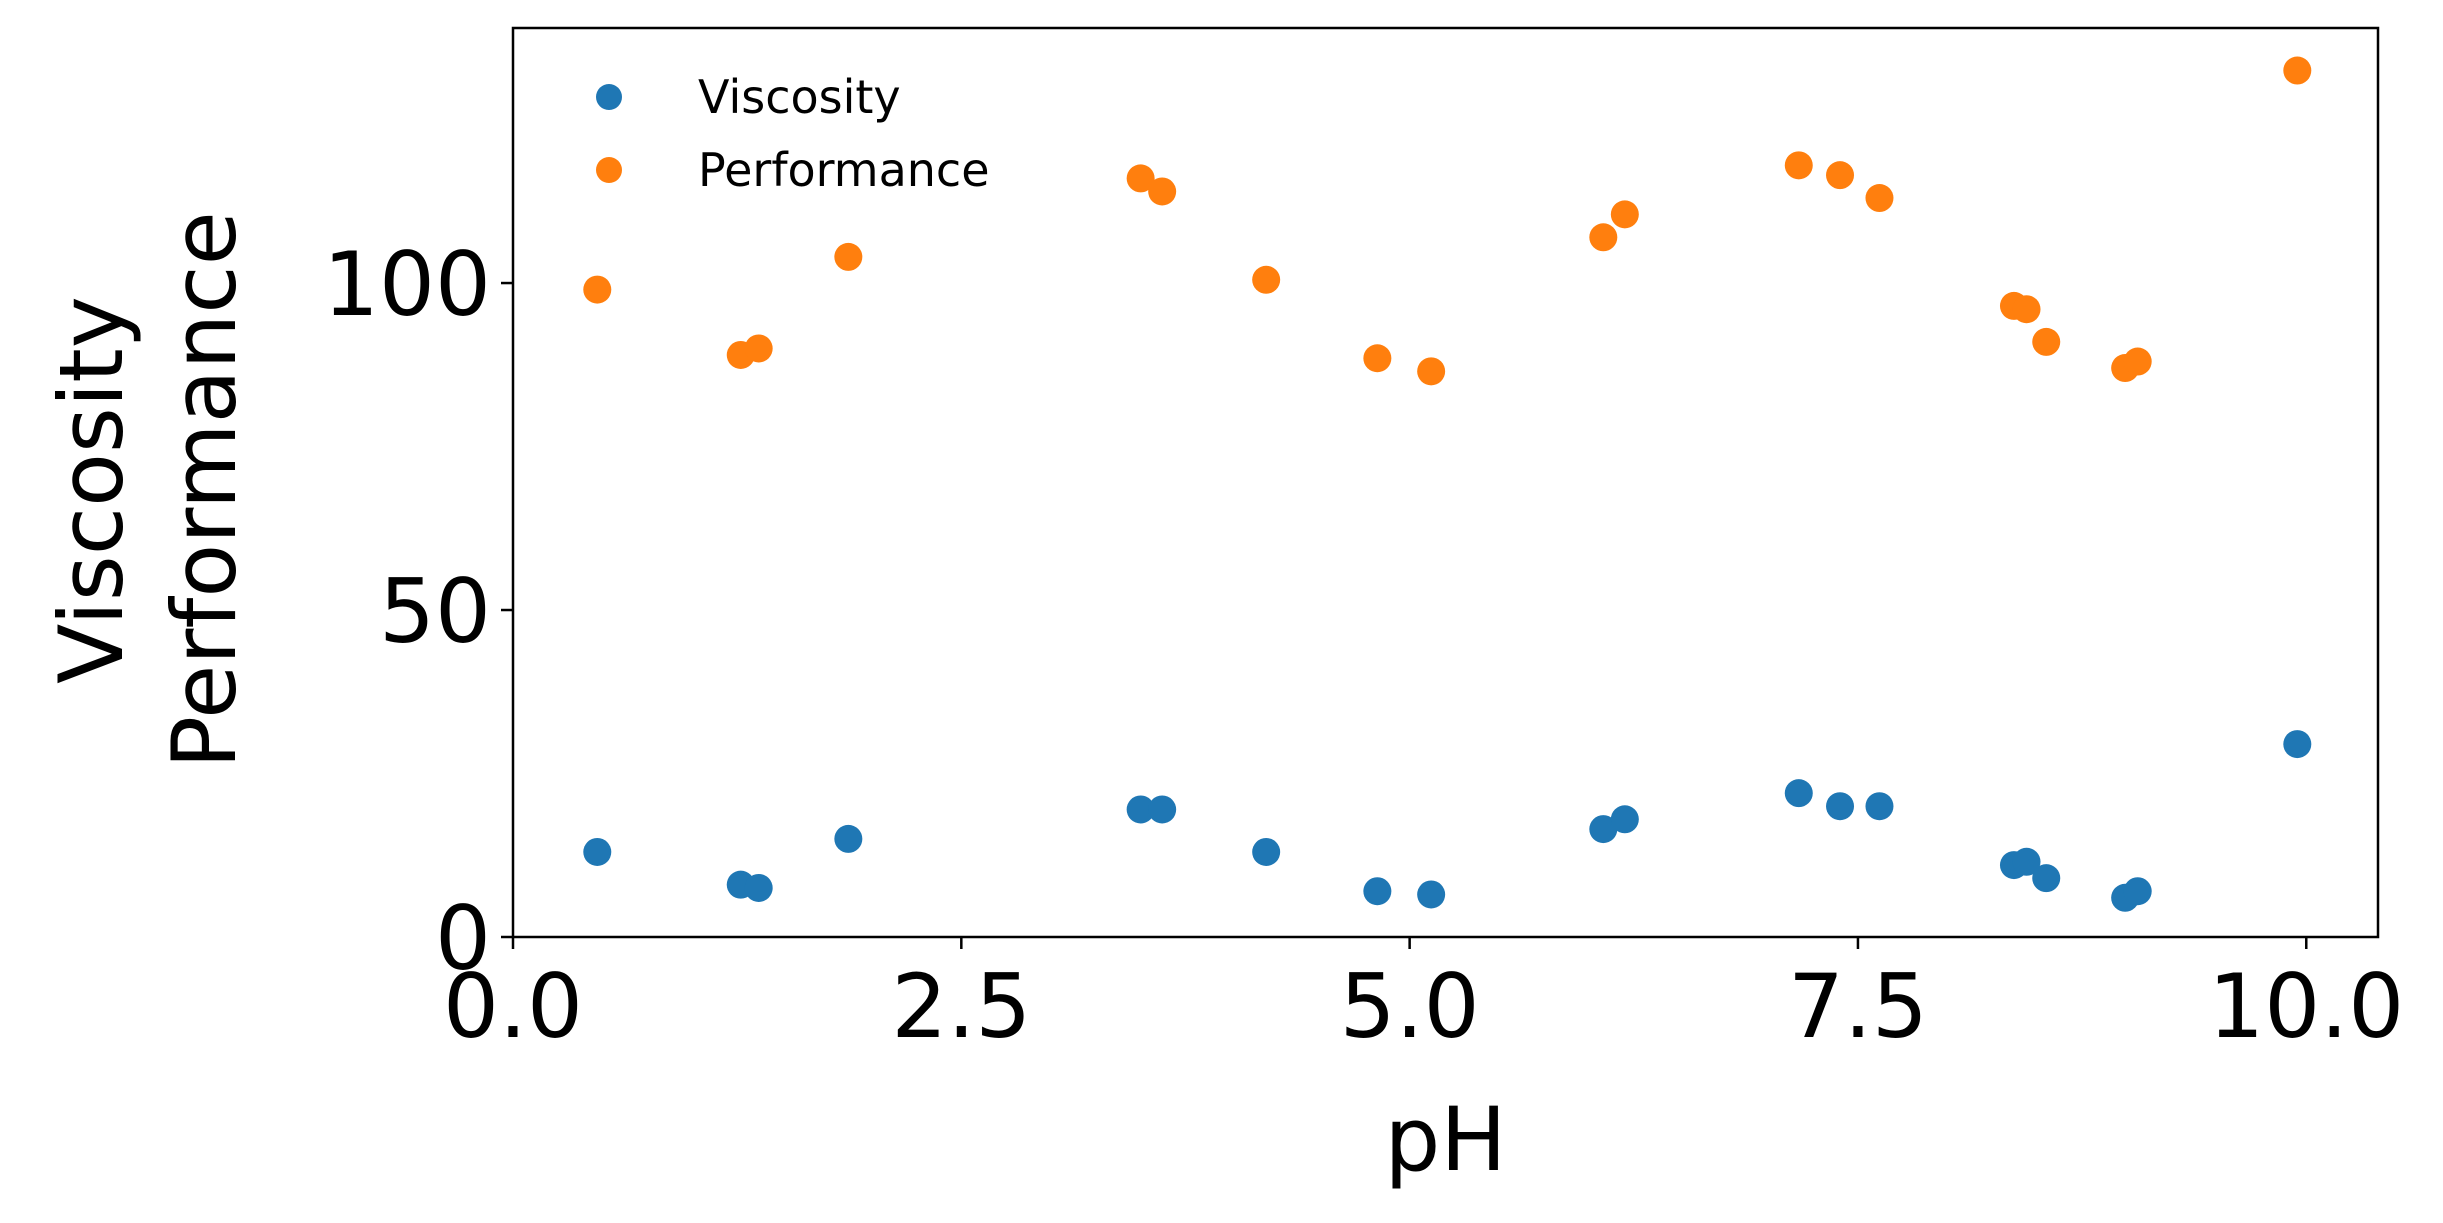  I want to click on x-axis-label: pH, so click(1445, 1139).